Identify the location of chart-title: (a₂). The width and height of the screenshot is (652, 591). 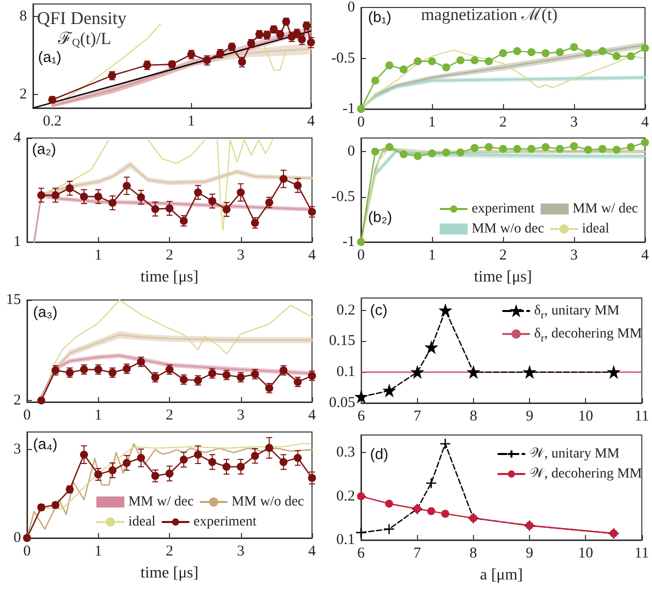
(44, 149).